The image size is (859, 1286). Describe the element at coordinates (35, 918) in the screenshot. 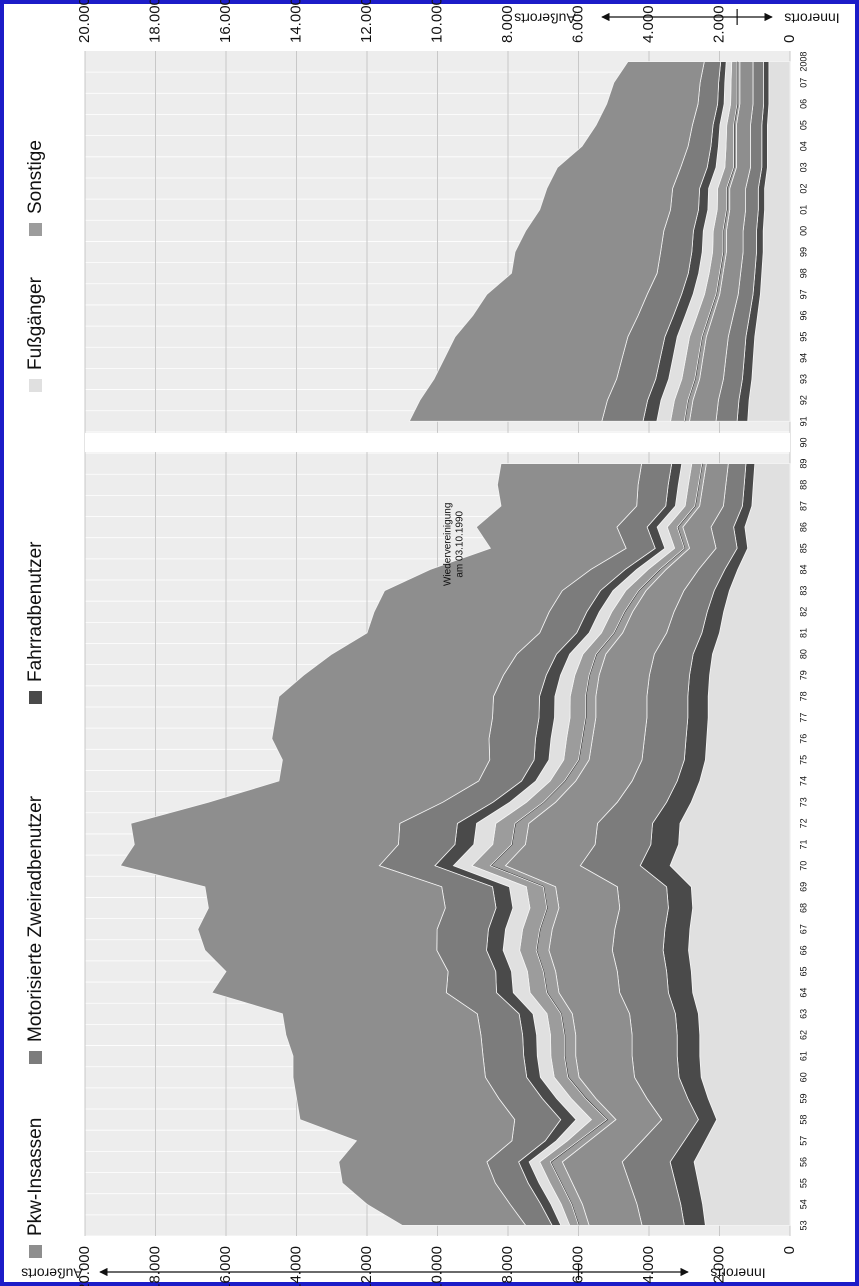

I see `legend-label: Motorisierte Zweiradbenutzer` at that location.